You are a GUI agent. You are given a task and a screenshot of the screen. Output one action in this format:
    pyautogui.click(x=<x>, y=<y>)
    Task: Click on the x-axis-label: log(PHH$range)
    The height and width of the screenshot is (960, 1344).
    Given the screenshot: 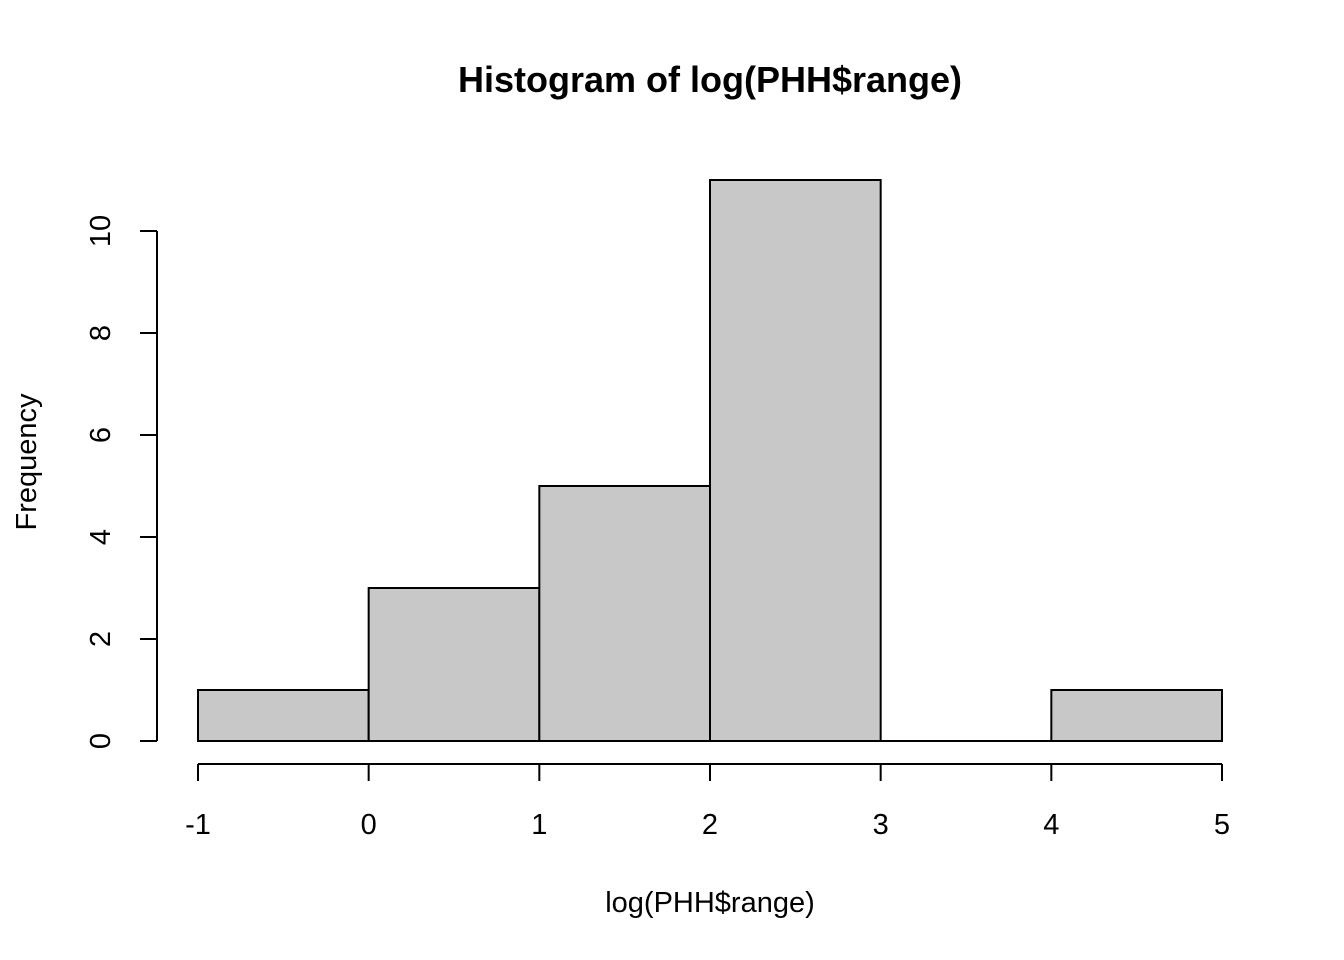 What is the action you would take?
    pyautogui.click(x=710, y=903)
    